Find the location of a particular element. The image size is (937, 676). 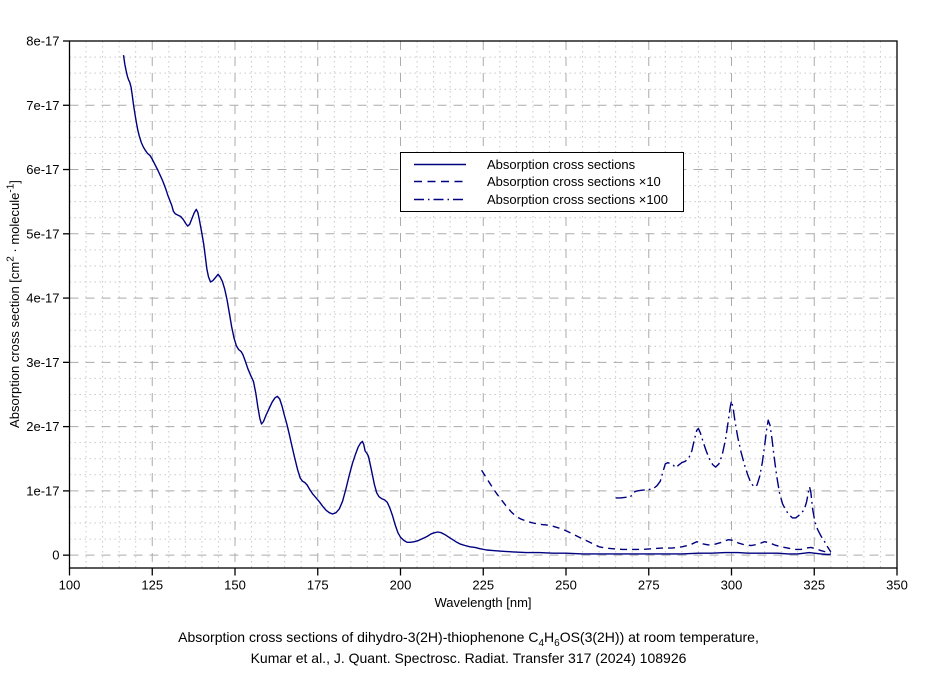

legend-entry-absorption-x100: Absorption cross sections ×100 is located at coordinates (548, 199).